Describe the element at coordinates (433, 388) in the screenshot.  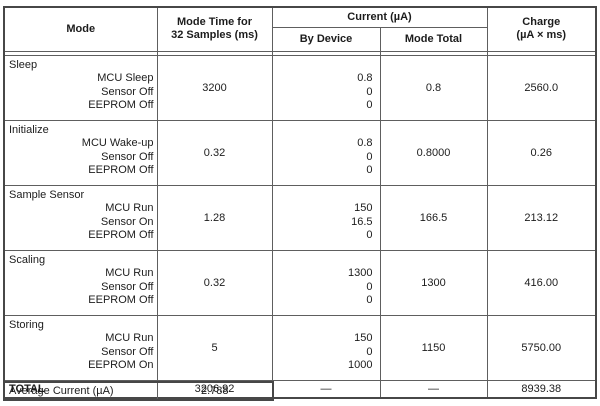
I see `total-mode-total-dash: —` at that location.